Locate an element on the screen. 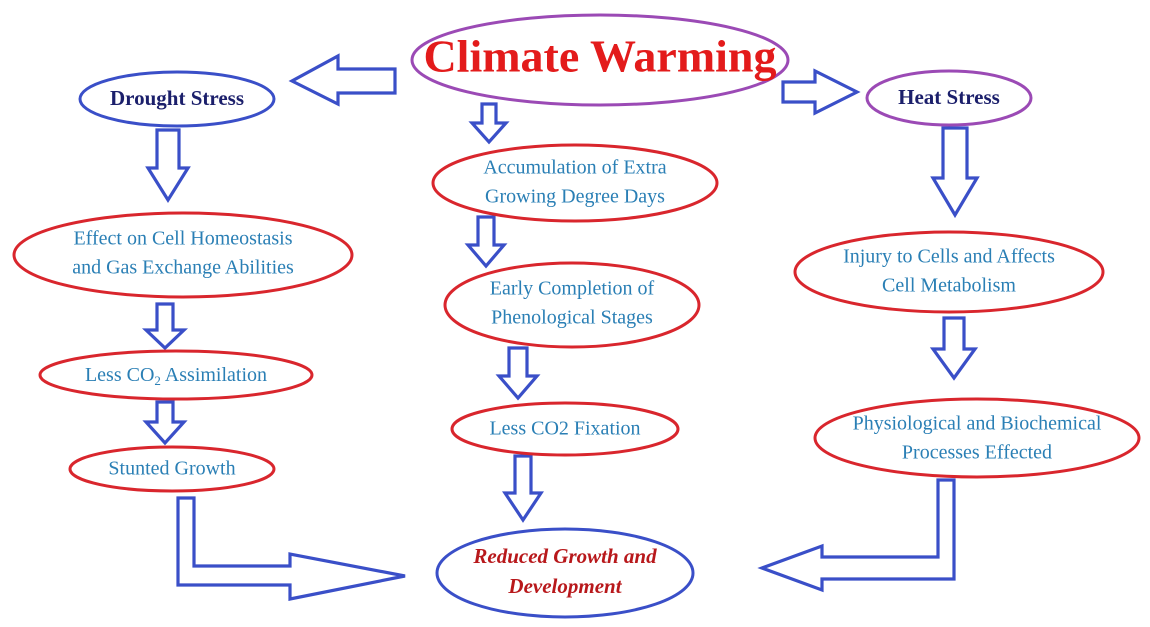 This screenshot has height=627, width=1150. drought-stress-label: Drought Stress is located at coordinates (177, 98).